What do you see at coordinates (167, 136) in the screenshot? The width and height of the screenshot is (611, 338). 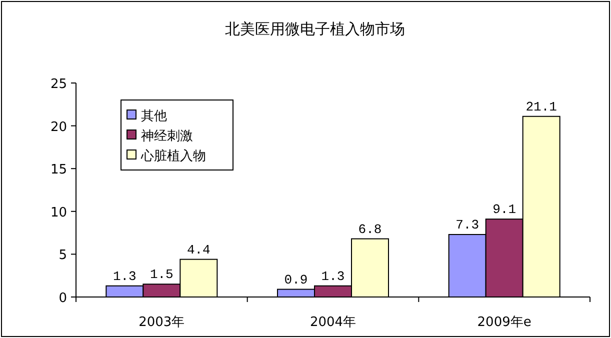 I see `legend-label: 神经刺激` at bounding box center [167, 136].